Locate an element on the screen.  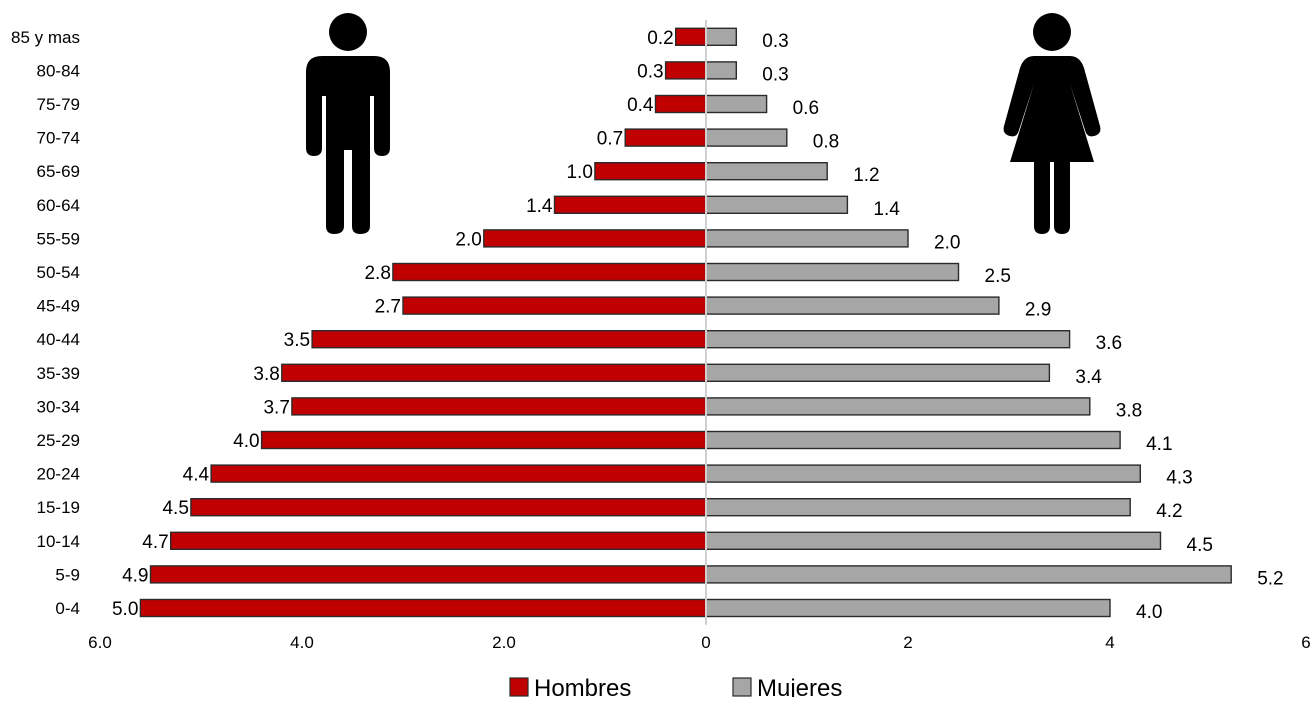
female-value-label: 1.2 is located at coordinates (866, 175).